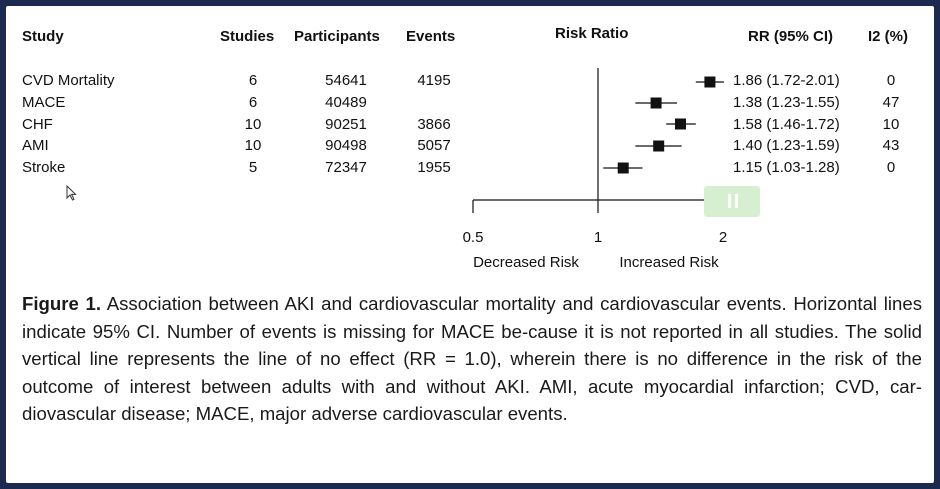  I want to click on header-study: Study, so click(43, 36).